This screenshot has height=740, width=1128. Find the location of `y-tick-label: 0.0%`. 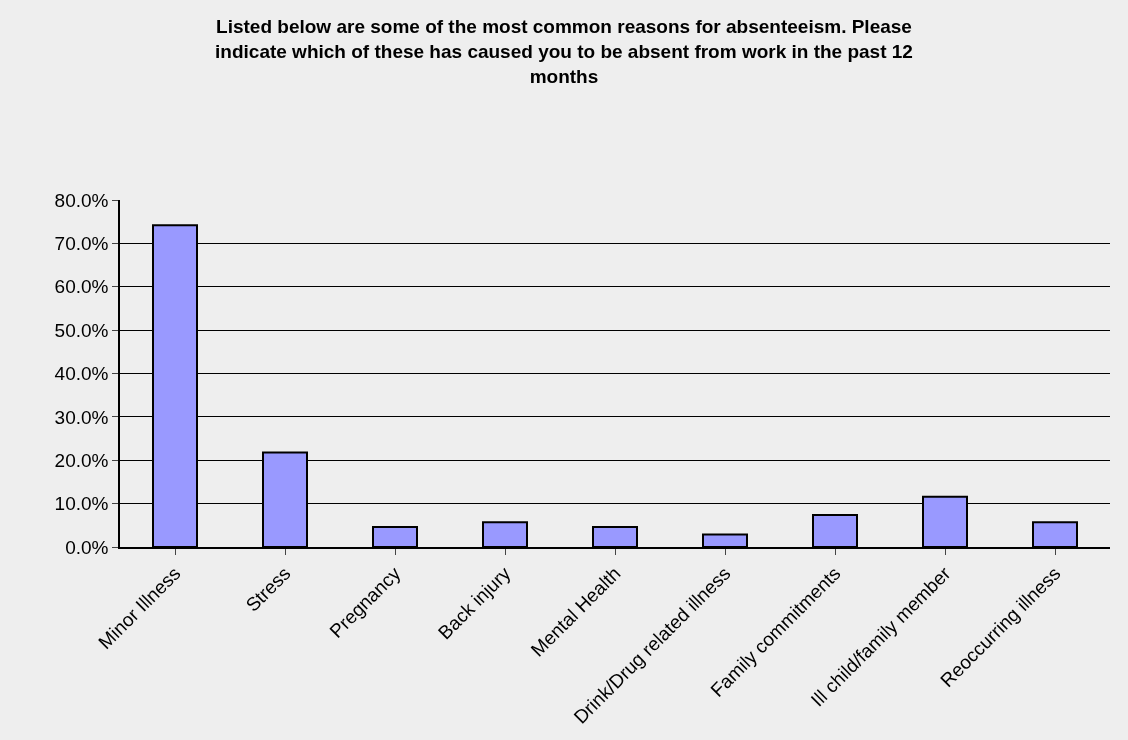

y-tick-label: 0.0% is located at coordinates (87, 547).